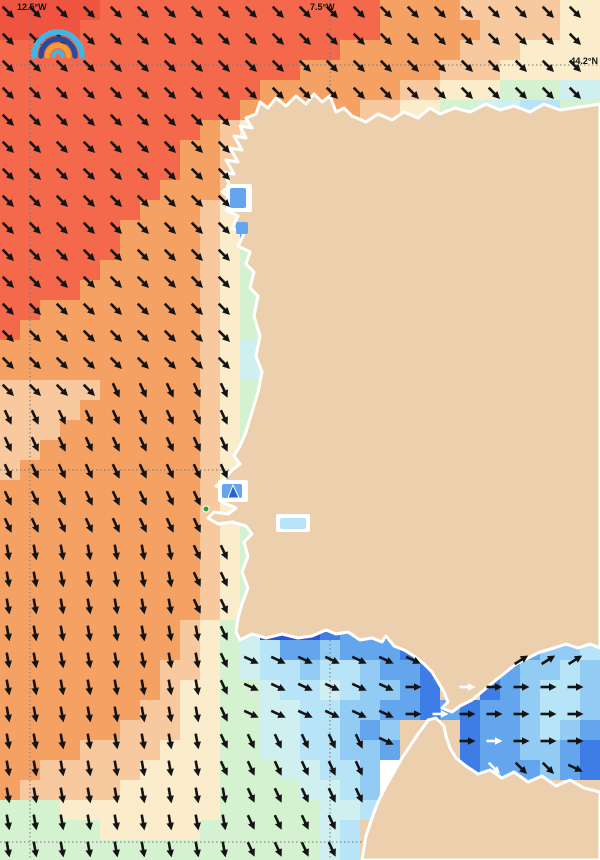 The image size is (600, 860). I want to click on longitude-label-left: 12.5°W, so click(32, 7).